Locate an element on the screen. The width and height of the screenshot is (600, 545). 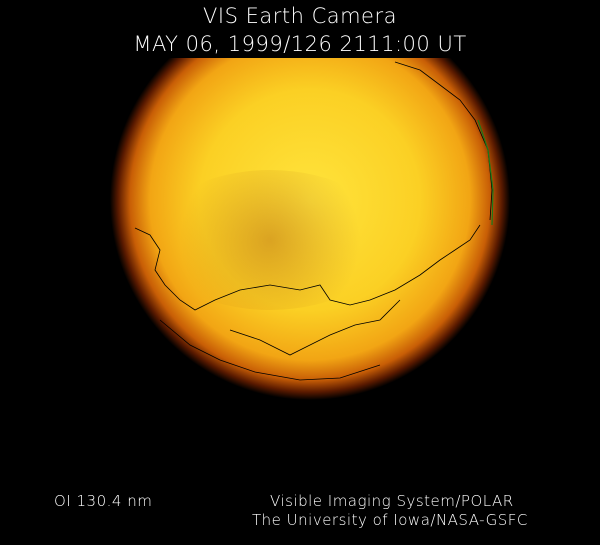
instrument-credit: Visible Imaging System/POLAR is located at coordinates (392, 501).